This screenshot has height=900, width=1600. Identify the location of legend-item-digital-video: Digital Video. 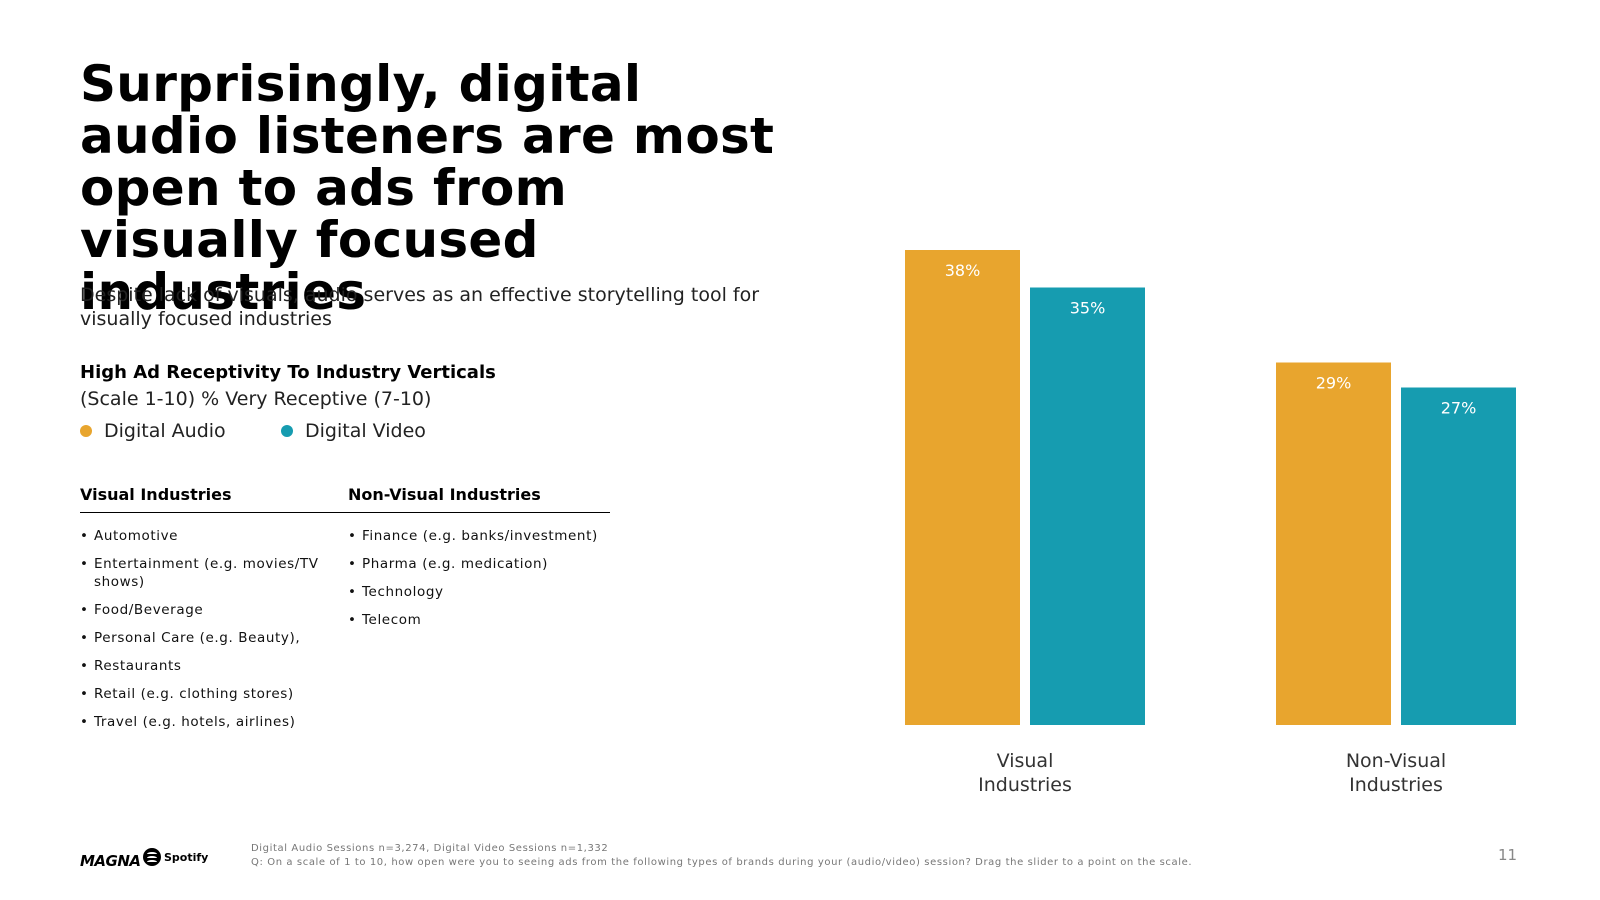
(353, 431).